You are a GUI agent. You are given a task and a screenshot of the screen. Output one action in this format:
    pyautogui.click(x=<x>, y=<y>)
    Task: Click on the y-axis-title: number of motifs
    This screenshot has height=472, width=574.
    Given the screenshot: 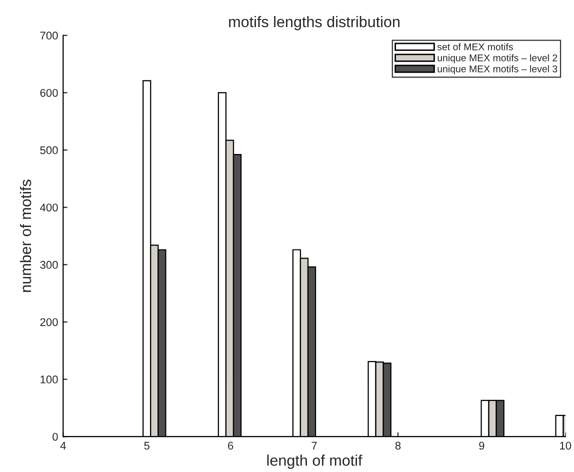 What is the action you would take?
    pyautogui.click(x=26, y=236)
    